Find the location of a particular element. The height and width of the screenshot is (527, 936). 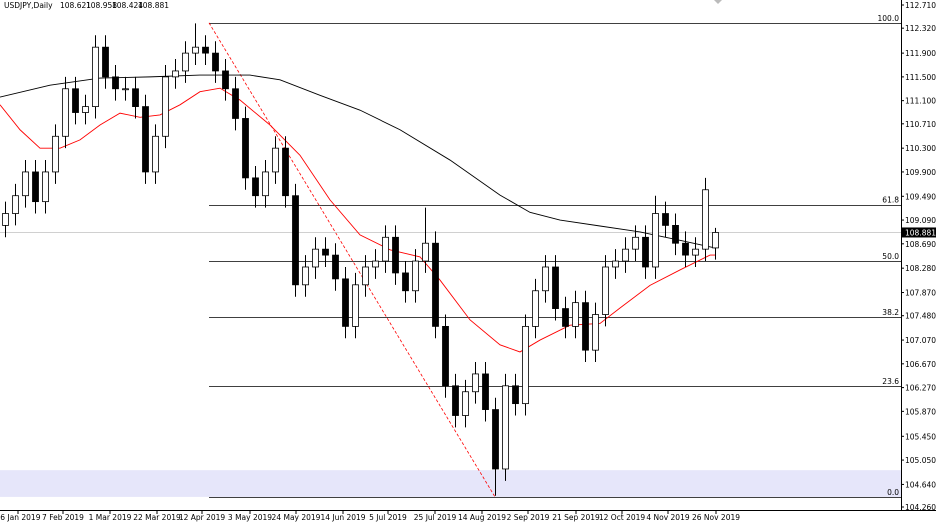

y-tick-label: 112.320 is located at coordinates (920, 28).